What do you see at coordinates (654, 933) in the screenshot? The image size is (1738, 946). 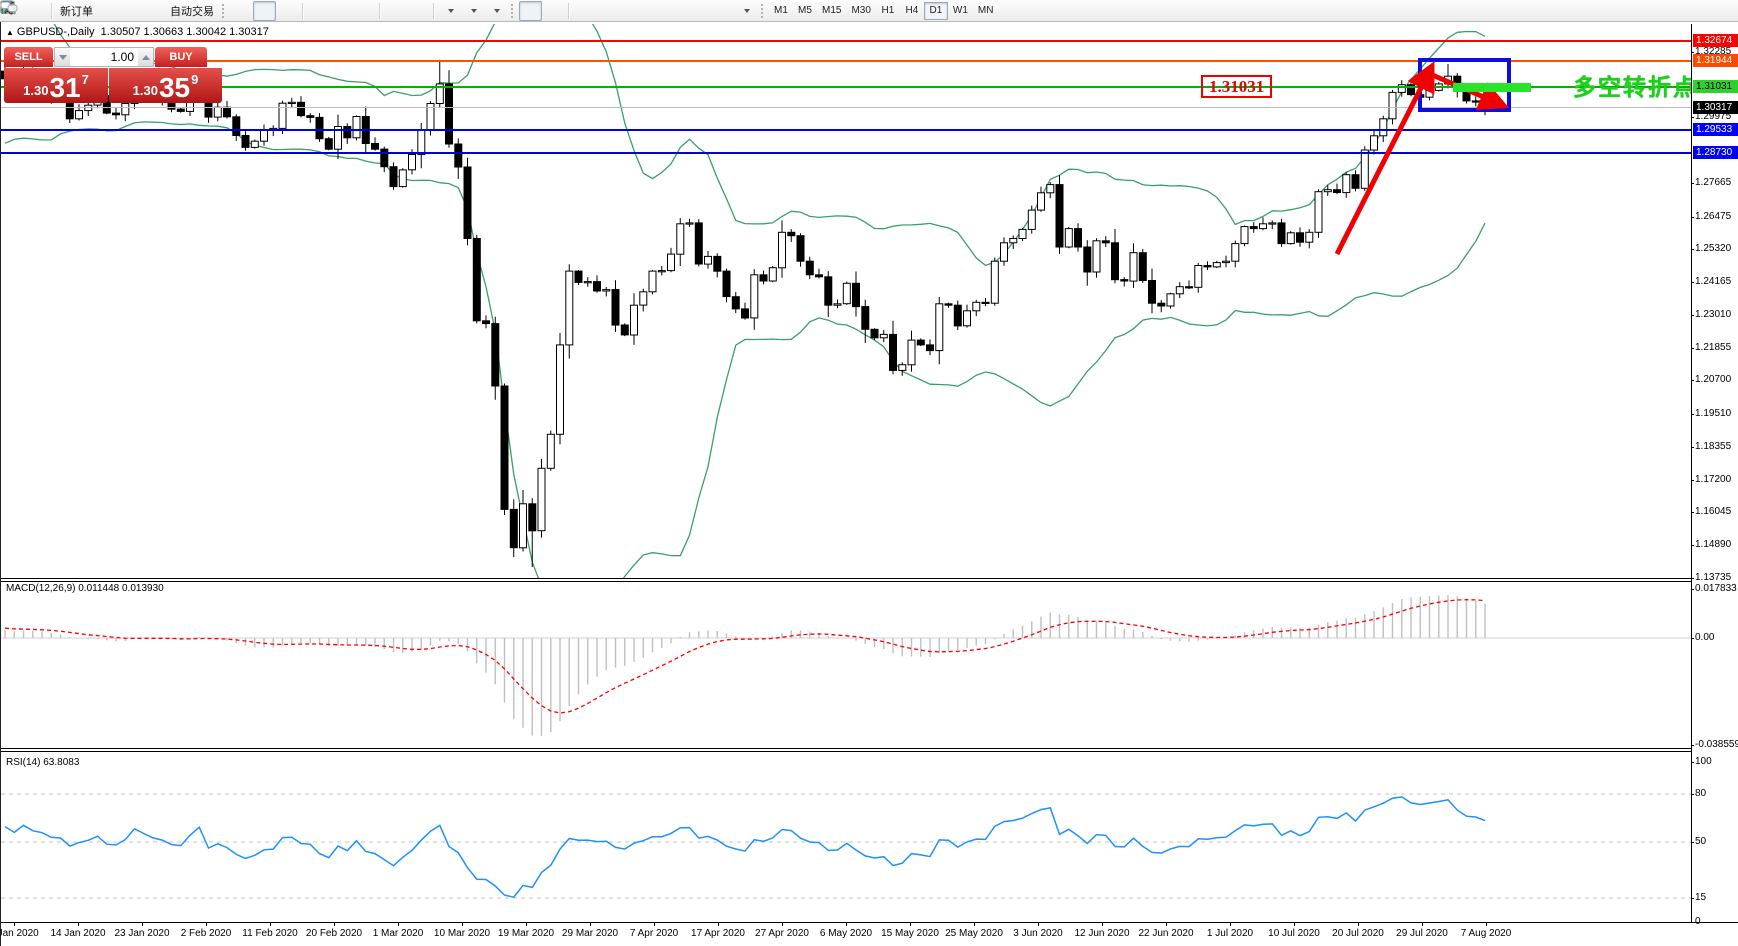 I see `date-tick-label: 7 Apr 2020` at bounding box center [654, 933].